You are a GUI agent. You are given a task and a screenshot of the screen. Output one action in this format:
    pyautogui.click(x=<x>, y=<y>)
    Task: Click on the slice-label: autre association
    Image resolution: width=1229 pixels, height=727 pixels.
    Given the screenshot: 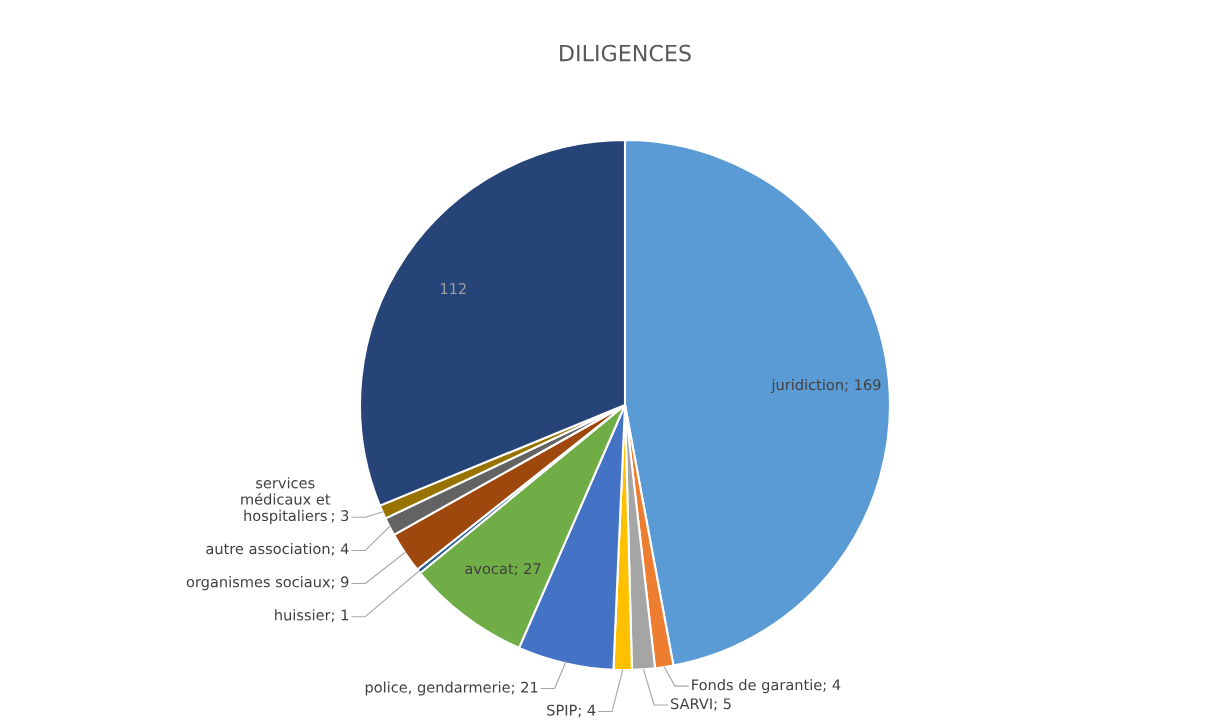 What is the action you would take?
    pyautogui.click(x=268, y=548)
    